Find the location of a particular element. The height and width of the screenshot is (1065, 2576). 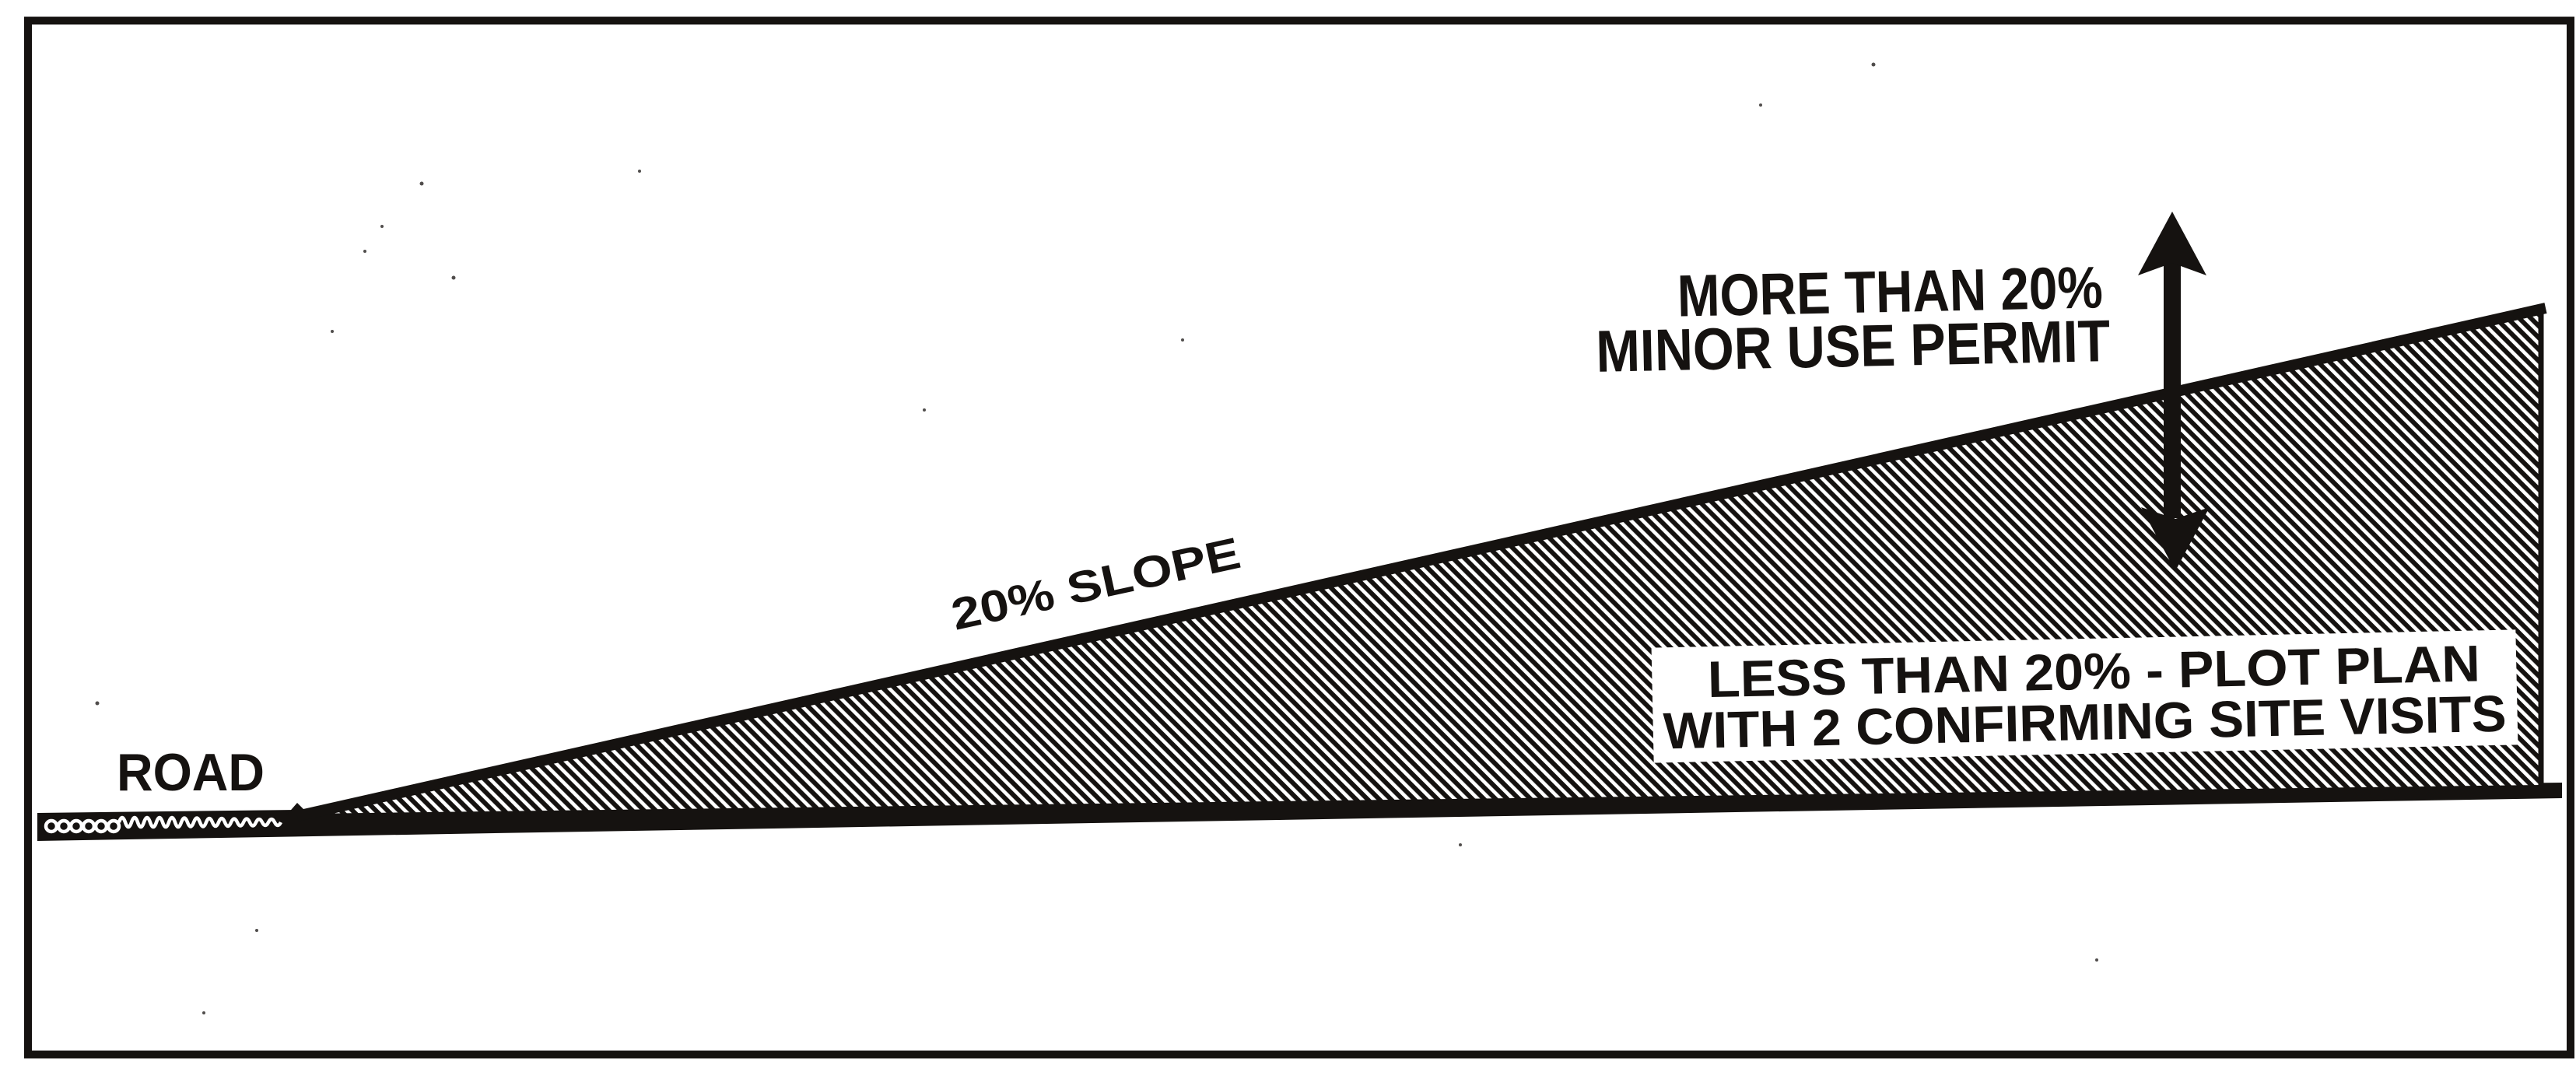

road-squiggle is located at coordinates (163, 824).